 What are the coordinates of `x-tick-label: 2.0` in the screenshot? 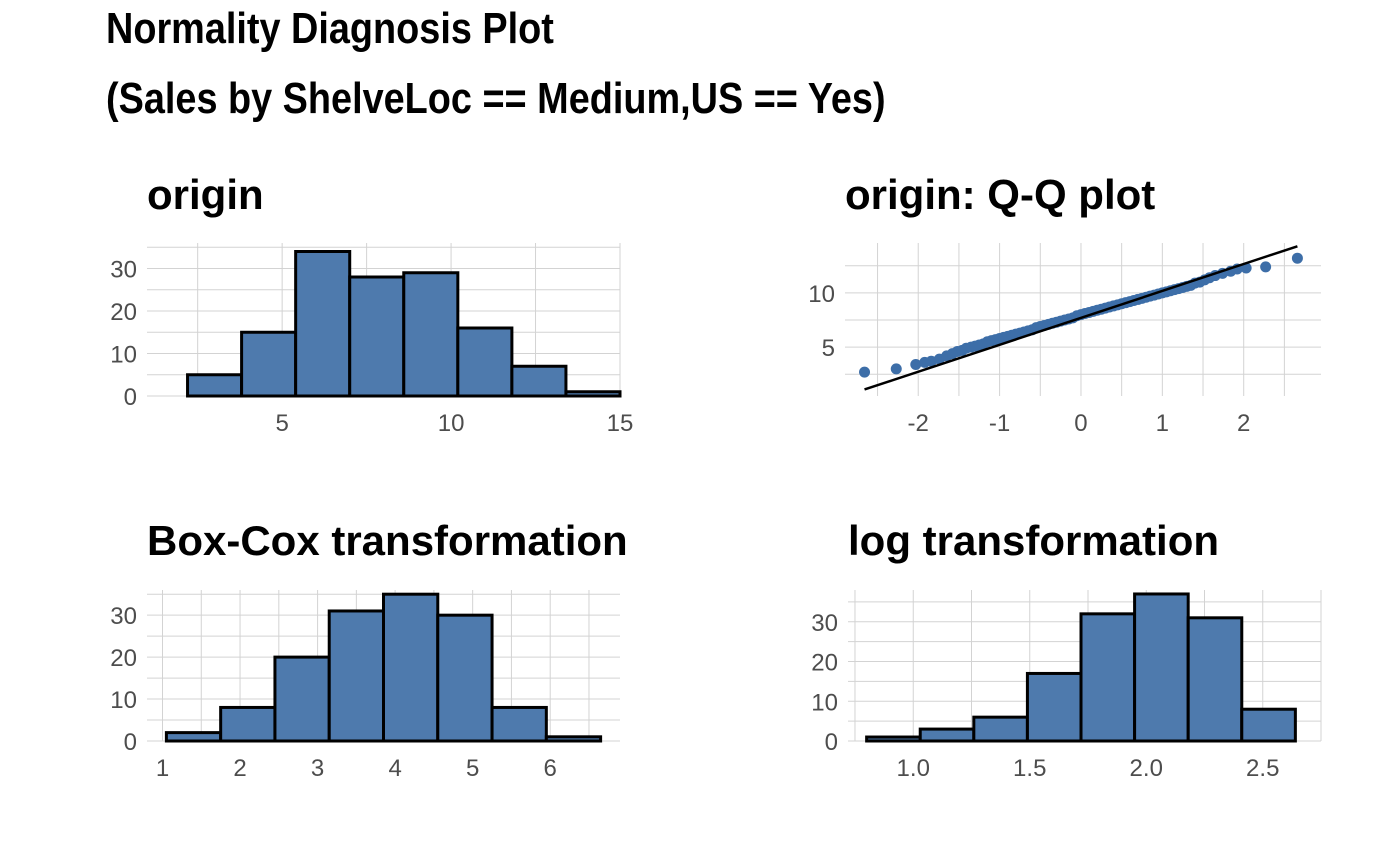 It's located at (1146, 768).